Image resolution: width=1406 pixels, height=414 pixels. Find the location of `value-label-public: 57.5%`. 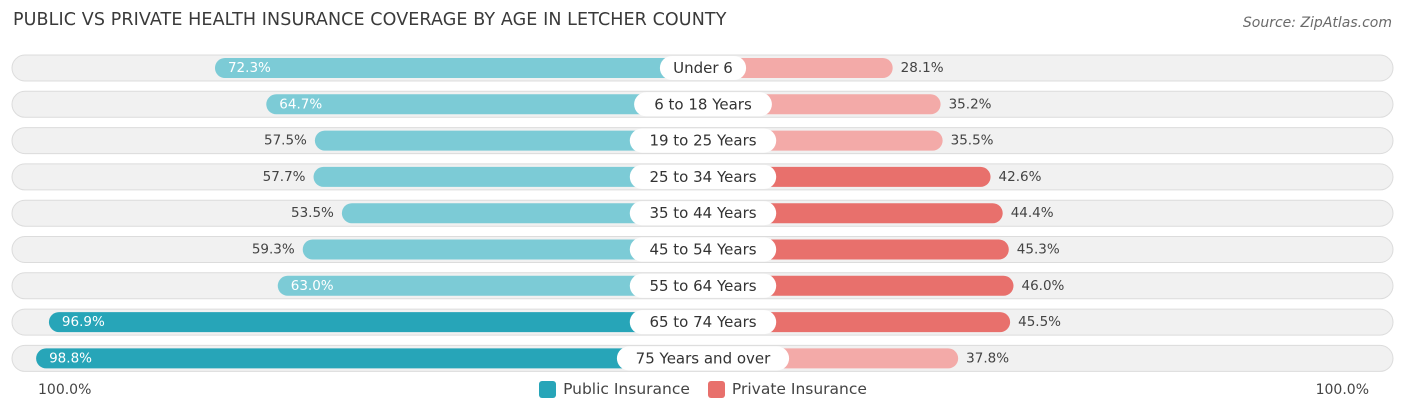

value-label-public: 57.5% is located at coordinates (285, 141).